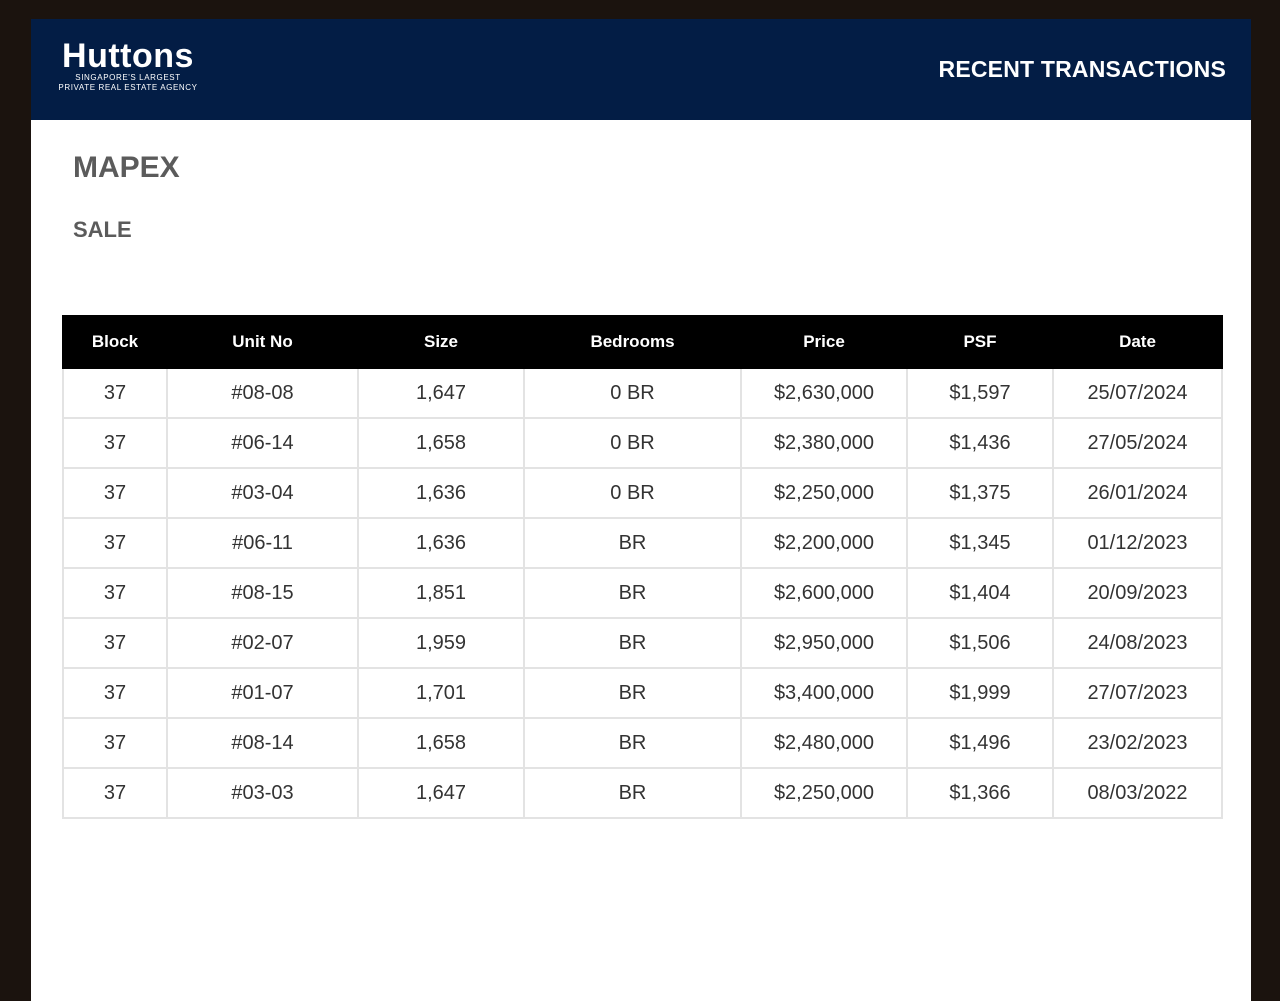  I want to click on cell-unit-no: #02-07, so click(262, 643).